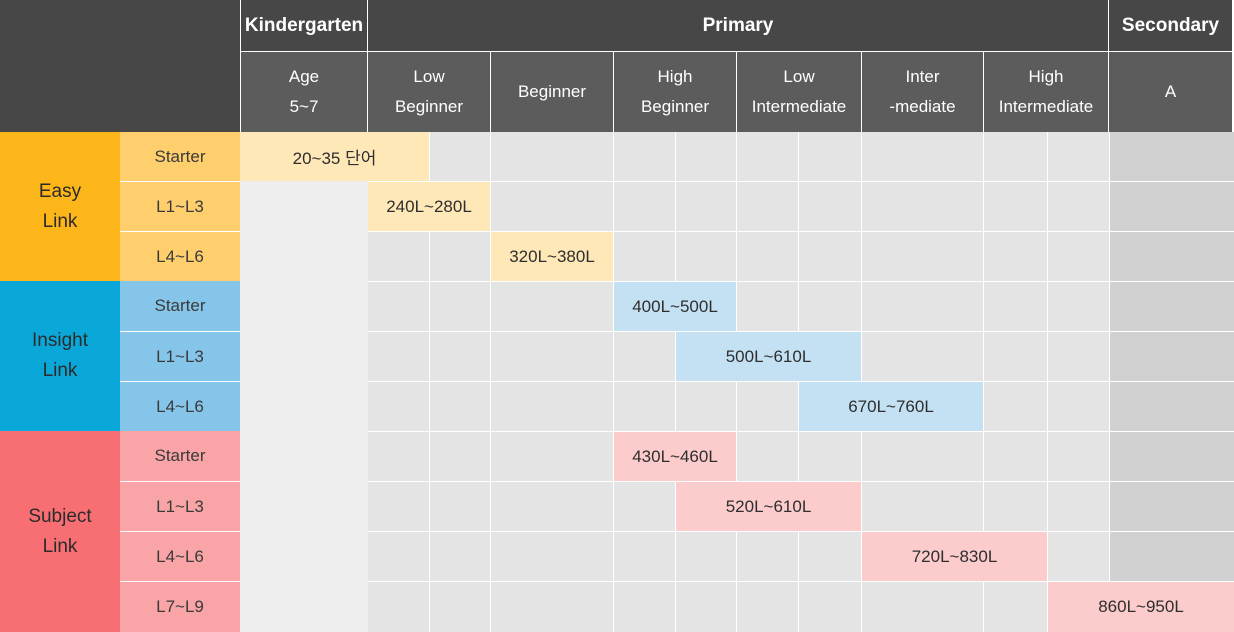  Describe the element at coordinates (1170, 92) in the screenshot. I see `column-secondary-a: A` at that location.